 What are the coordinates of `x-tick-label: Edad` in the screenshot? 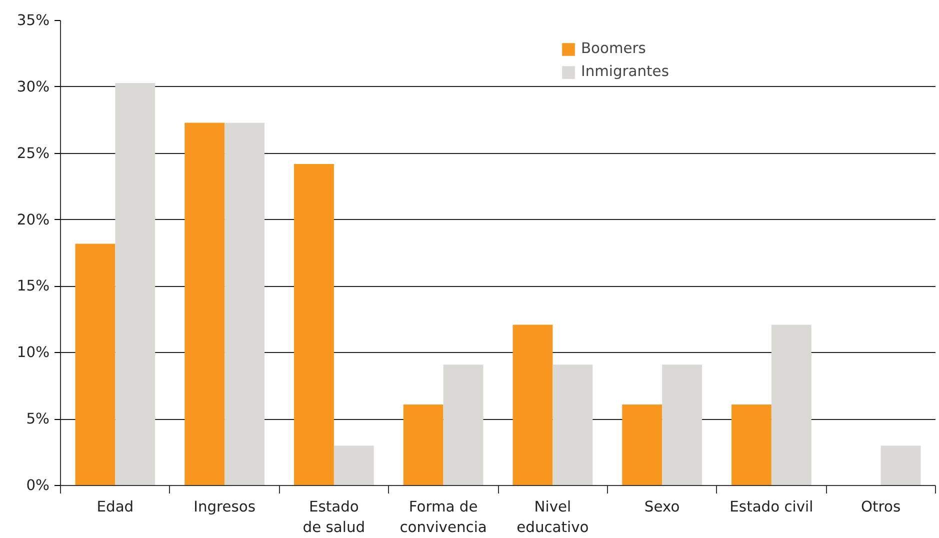 It's located at (115, 507).